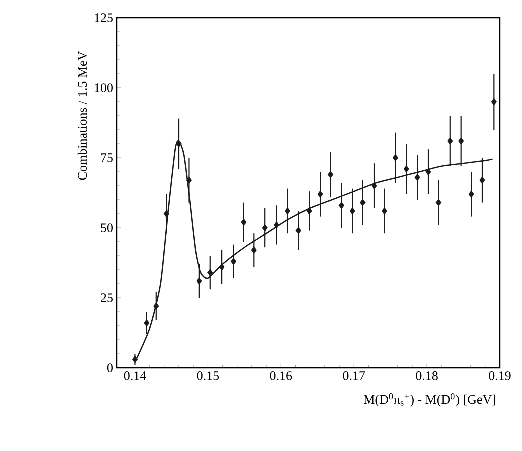 This screenshot has width=522, height=451. Describe the element at coordinates (427, 376) in the screenshot. I see `x-tick-label: 0.18` at that location.